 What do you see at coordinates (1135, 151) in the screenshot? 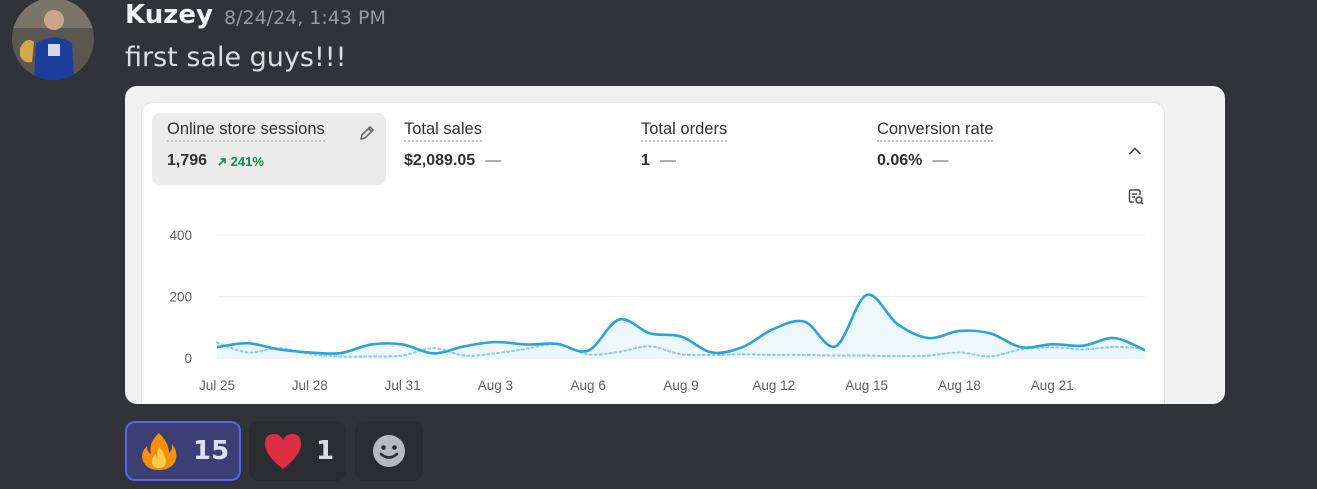
I see `chevron-up-icon` at bounding box center [1135, 151].